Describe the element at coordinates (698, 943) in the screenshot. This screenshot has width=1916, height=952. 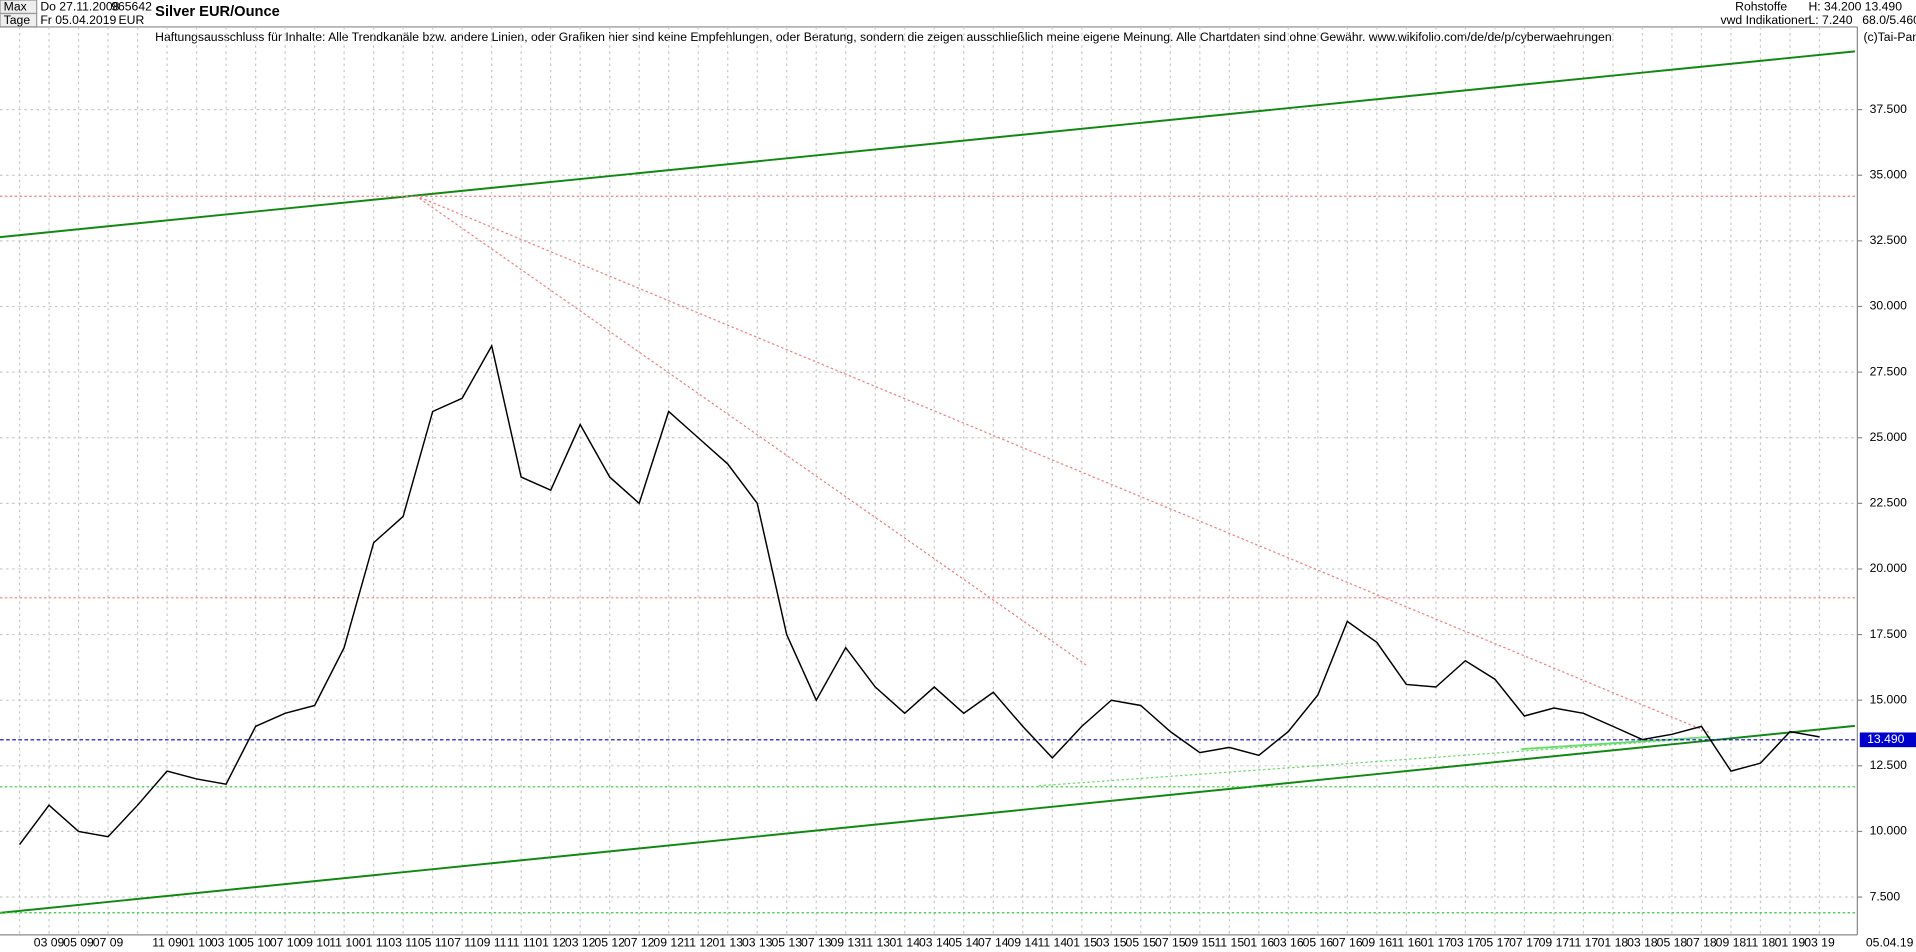
I see `x-tick-label: 11 12` at that location.